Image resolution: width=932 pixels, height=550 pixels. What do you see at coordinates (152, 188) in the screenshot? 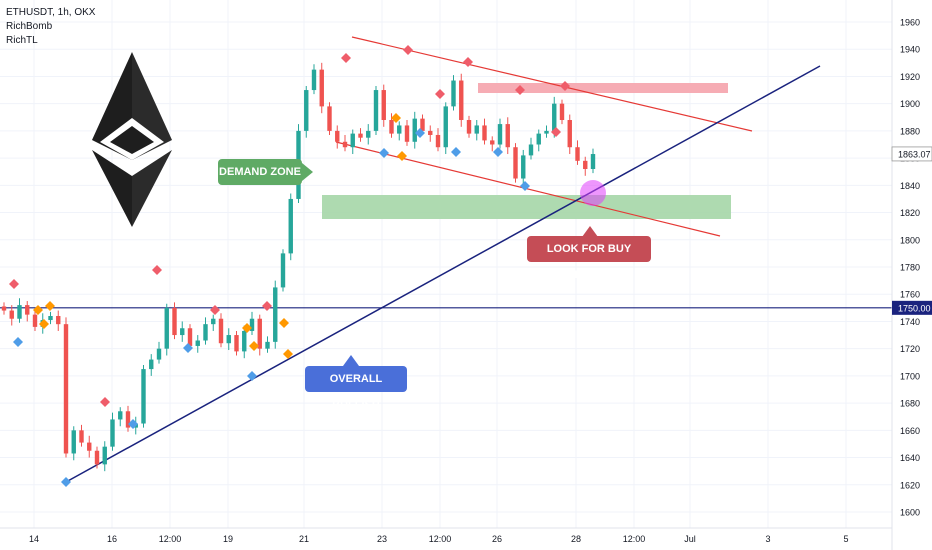
I see `eth-logo-bottom-right` at bounding box center [152, 188].